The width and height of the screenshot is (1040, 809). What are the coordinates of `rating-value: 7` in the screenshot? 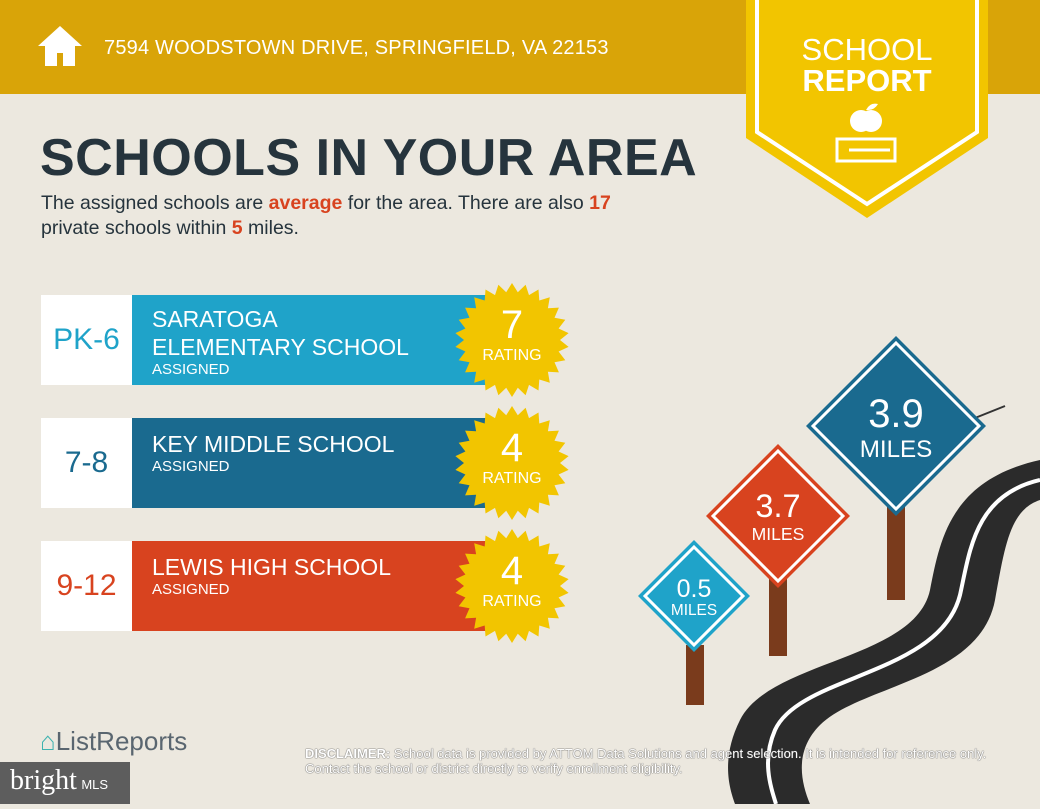 It's located at (512, 325).